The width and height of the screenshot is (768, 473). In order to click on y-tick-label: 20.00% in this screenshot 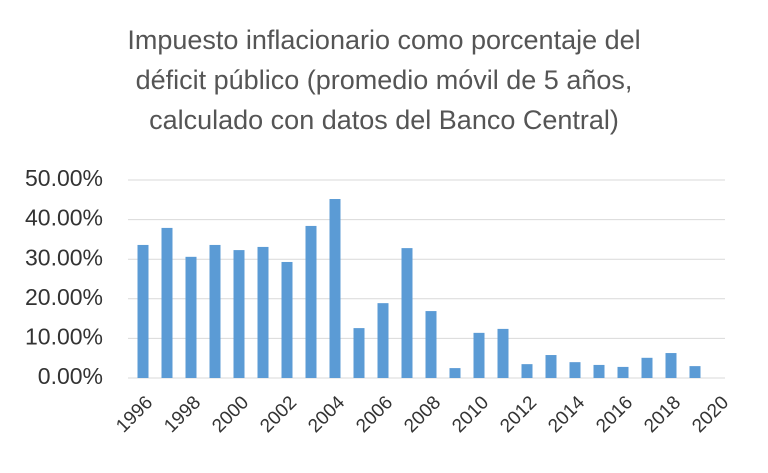, I will do `click(64, 297)`.